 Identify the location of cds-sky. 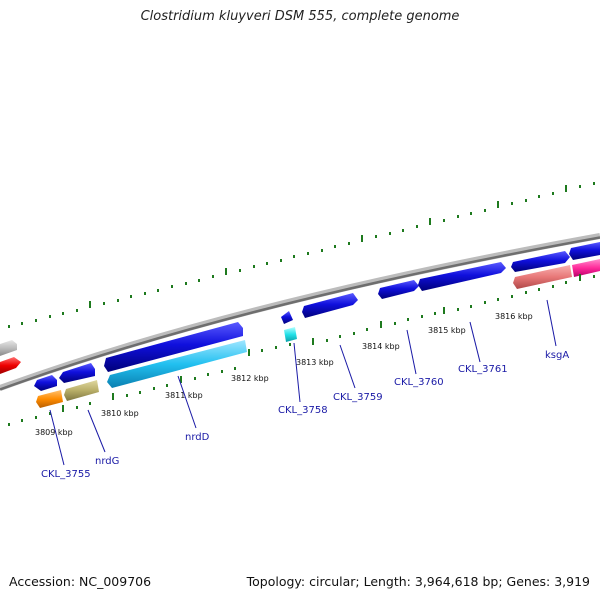
(177, 364).